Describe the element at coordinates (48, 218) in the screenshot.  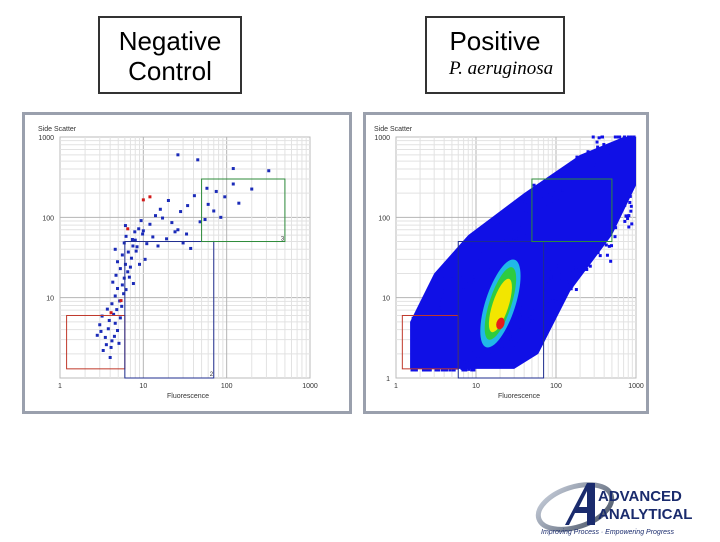
I see `y-tick-label: 100` at that location.